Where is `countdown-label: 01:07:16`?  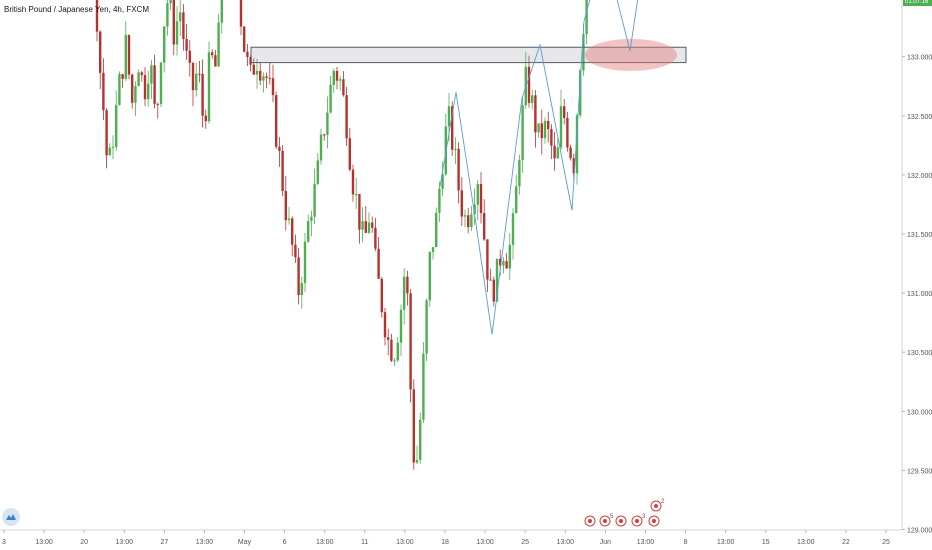
countdown-label: 01:07:16 is located at coordinates (917, 2).